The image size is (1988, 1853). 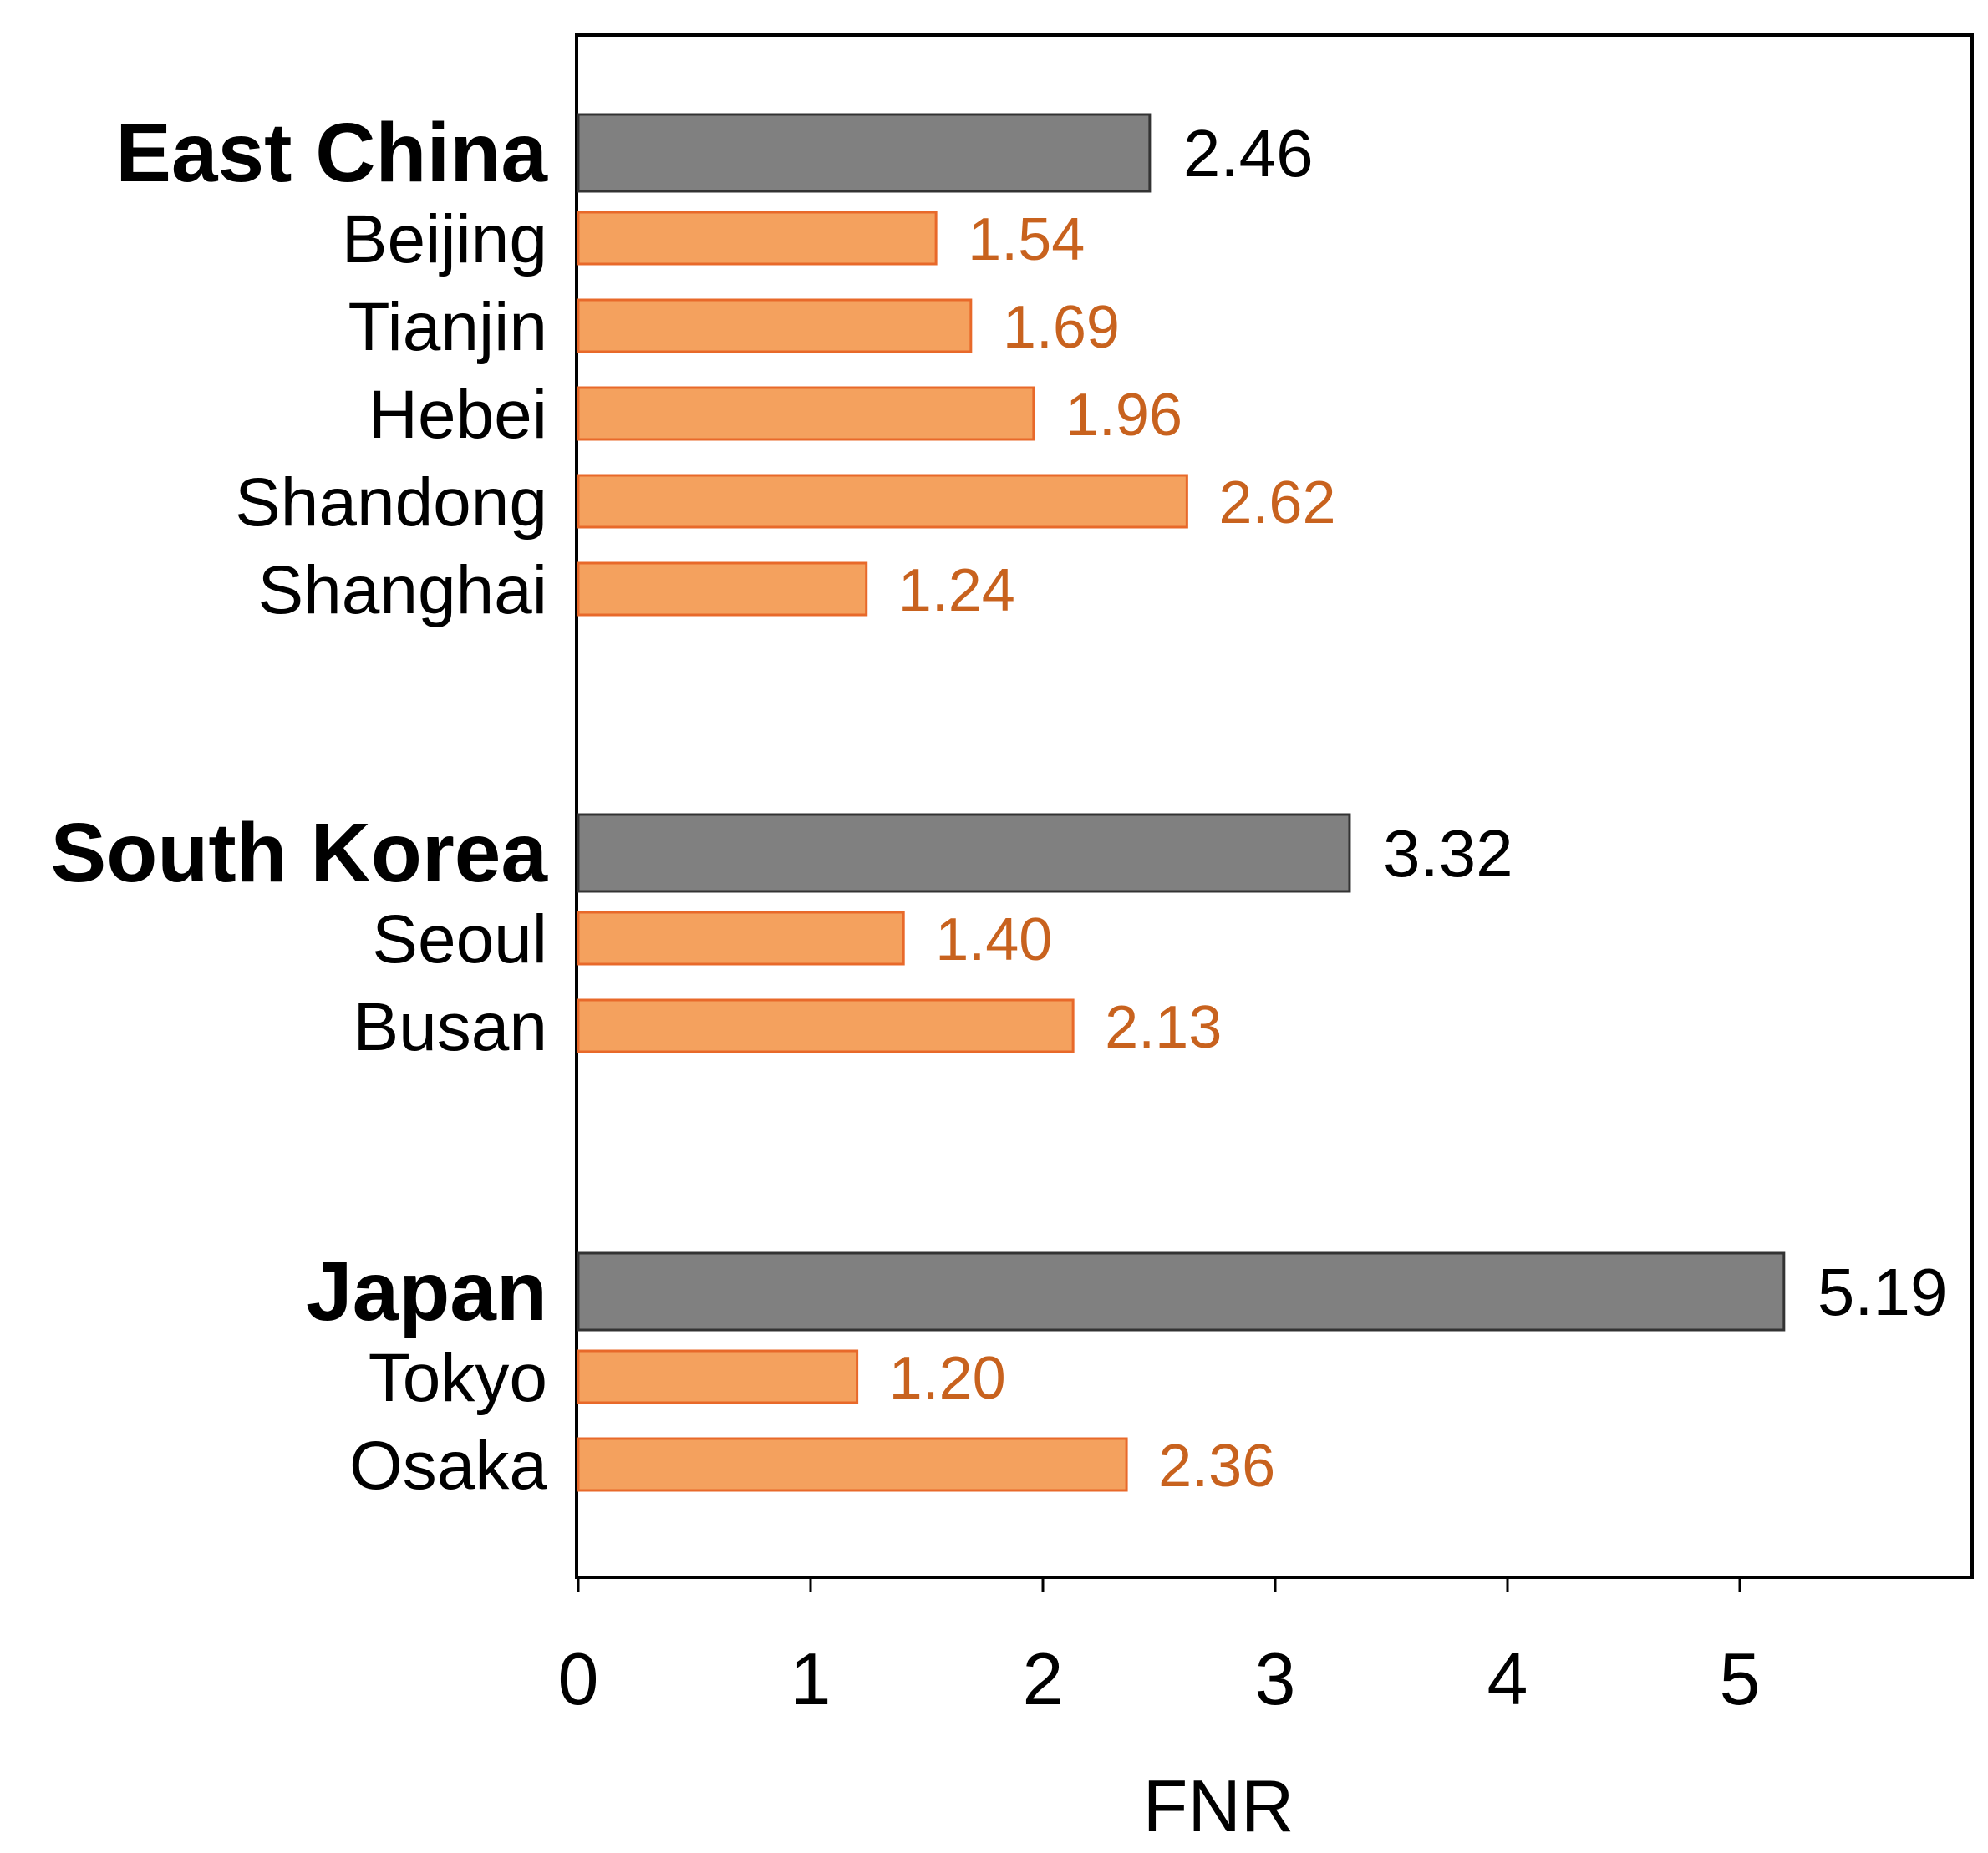 I want to click on value-label-seoul: 1.40, so click(x=993, y=939).